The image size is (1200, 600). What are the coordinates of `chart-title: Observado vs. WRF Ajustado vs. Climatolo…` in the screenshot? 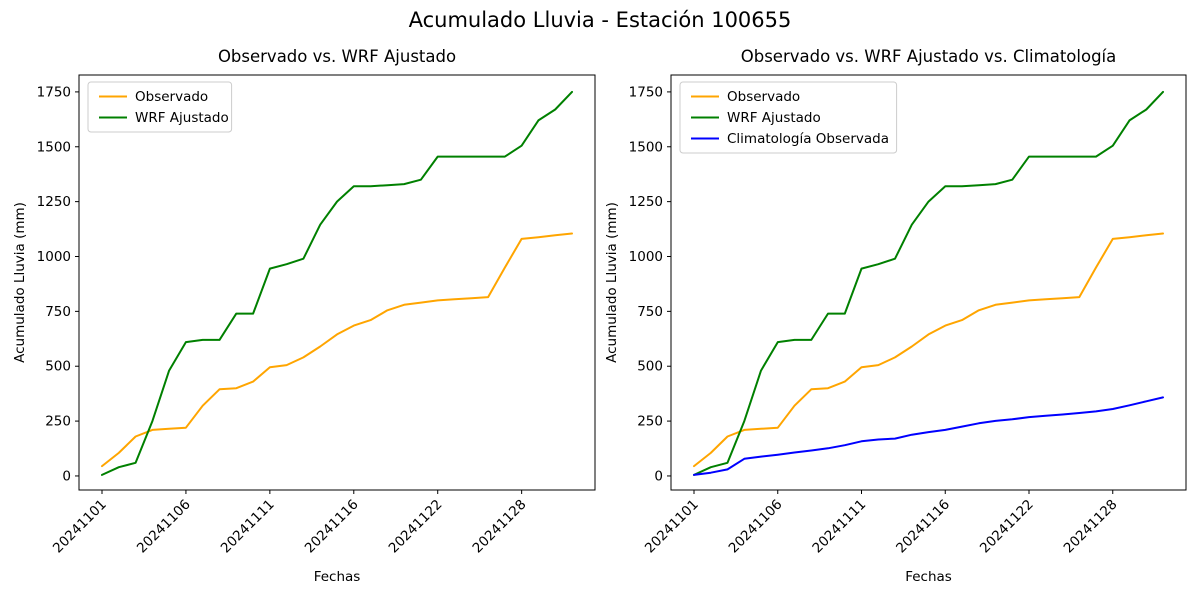 It's located at (929, 56).